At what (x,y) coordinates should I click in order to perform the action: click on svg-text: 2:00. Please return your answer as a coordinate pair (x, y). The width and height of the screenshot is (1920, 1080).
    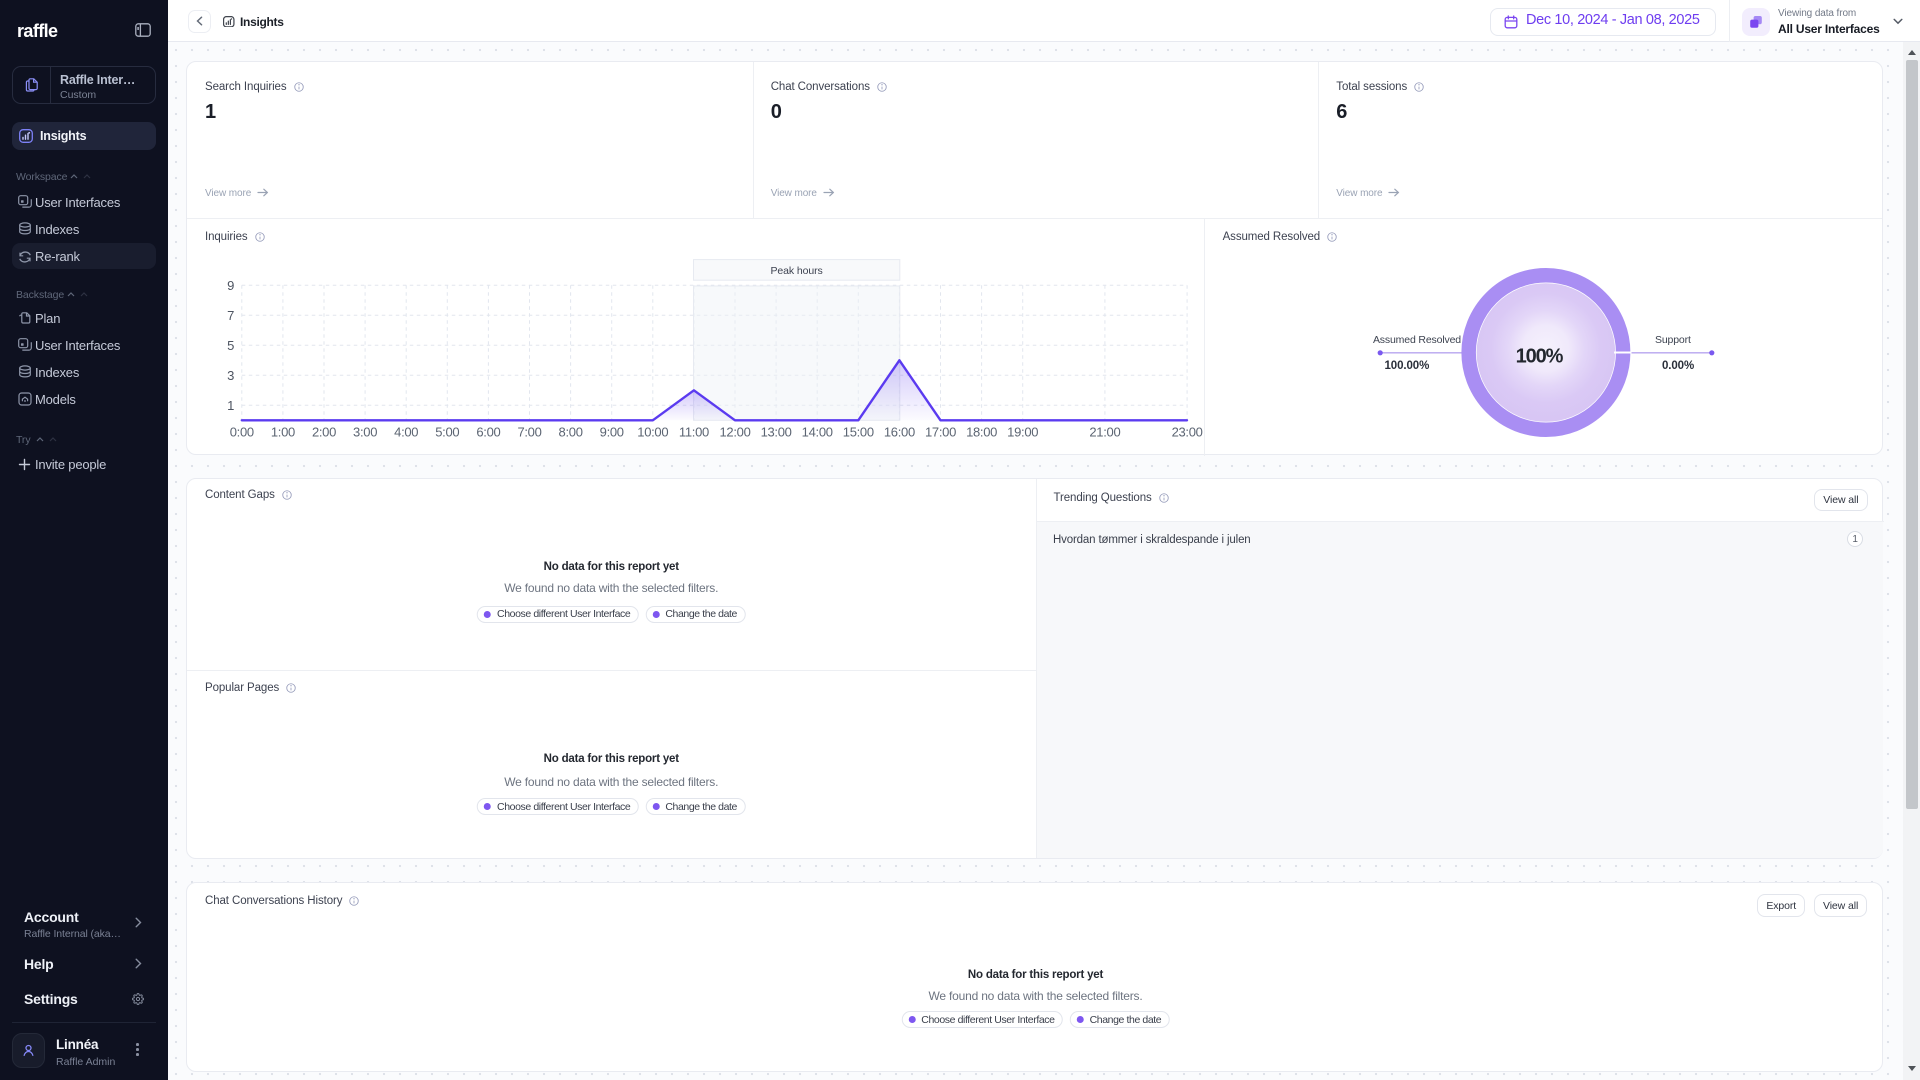
    Looking at the image, I should click on (324, 432).